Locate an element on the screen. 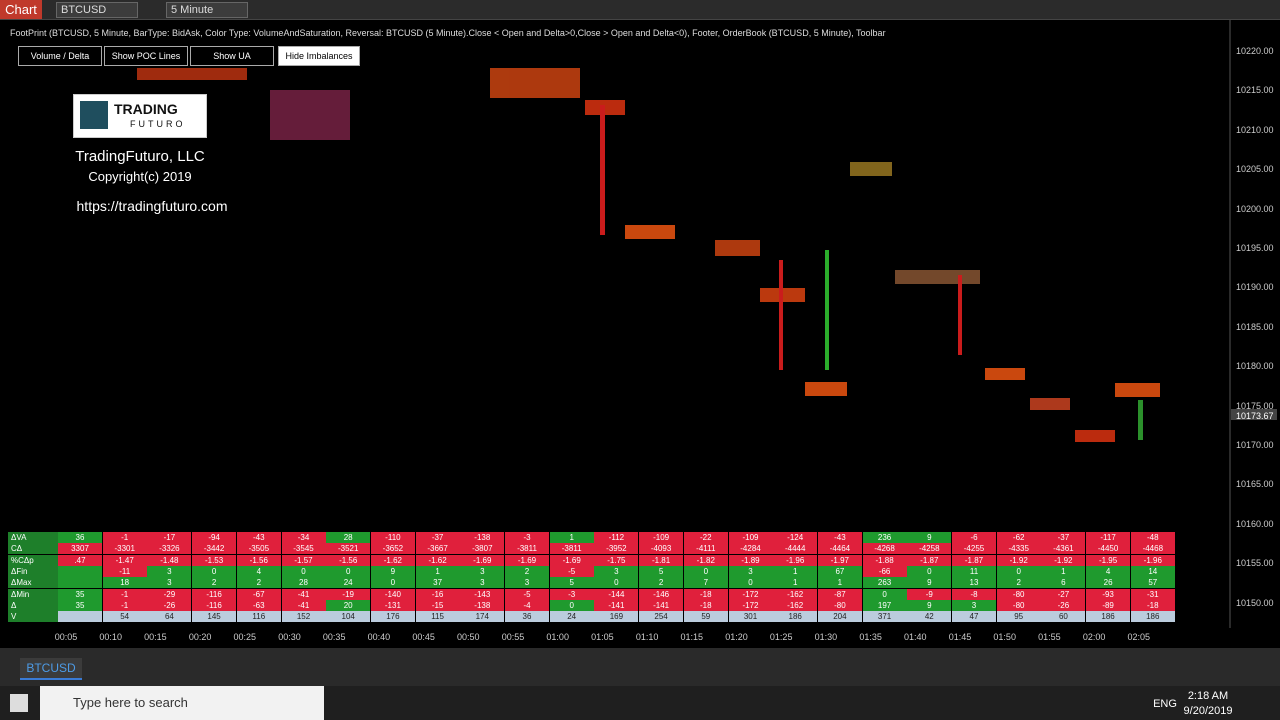 Image resolution: width=1280 pixels, height=720 pixels. toggle-button: Show UA is located at coordinates (232, 56).